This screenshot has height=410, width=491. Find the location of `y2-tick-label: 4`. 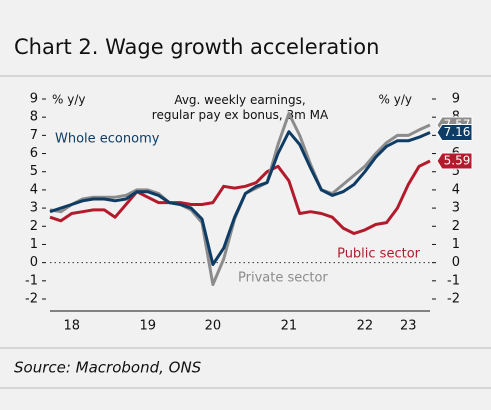

y2-tick-label: 4 is located at coordinates (456, 189).